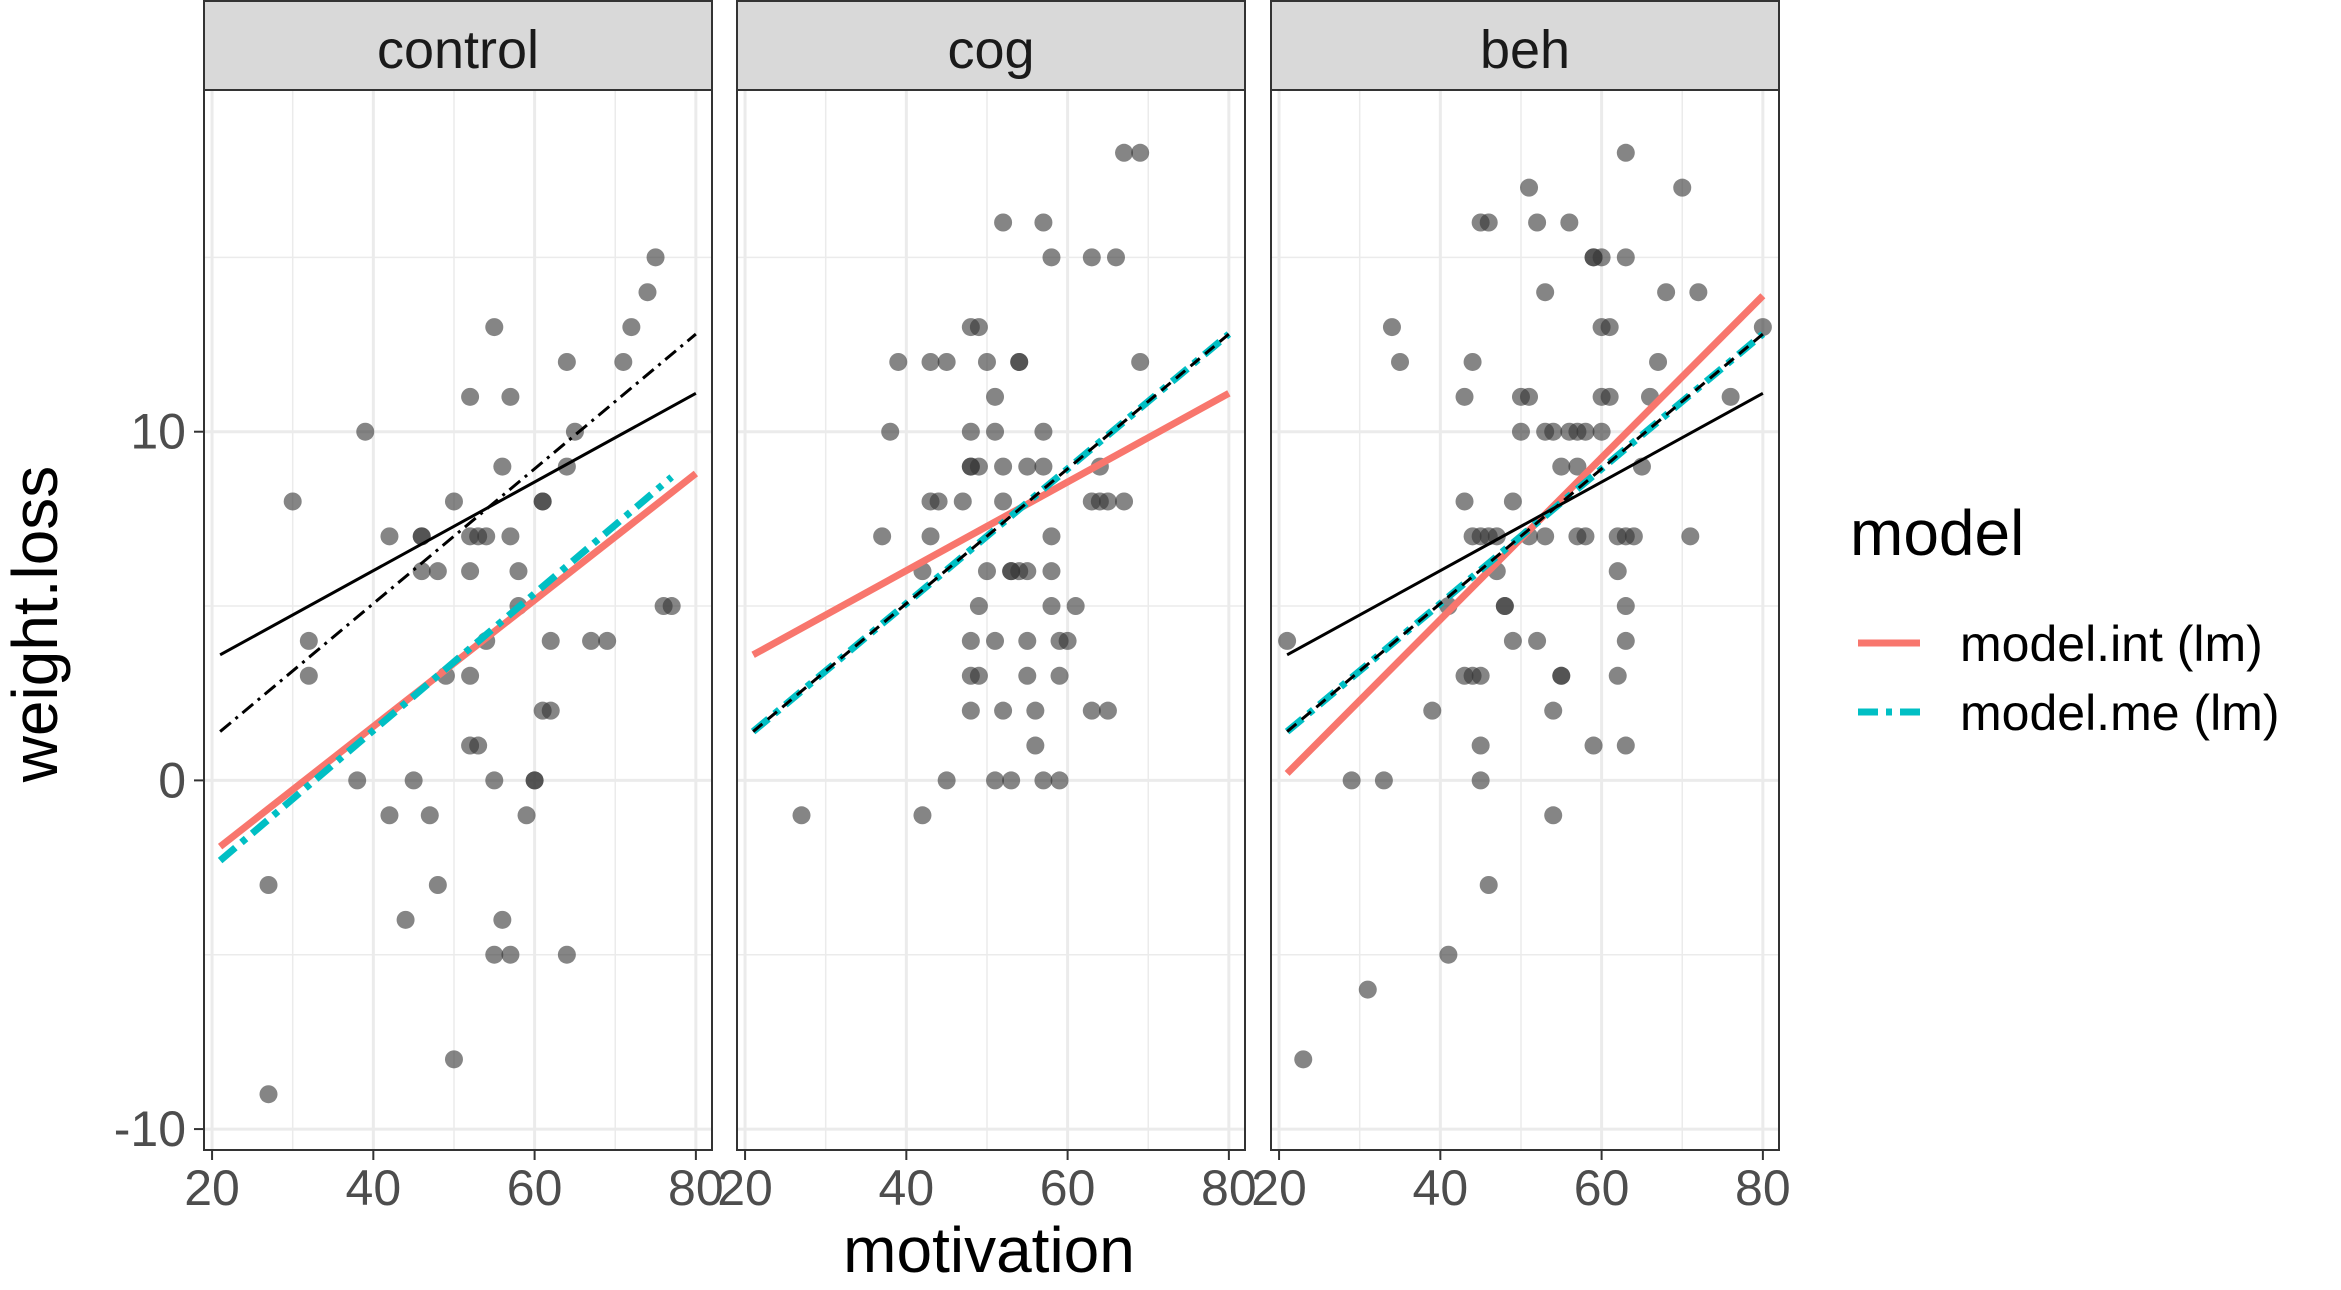 The height and width of the screenshot is (1290, 2341). What do you see at coordinates (745, 1188) in the screenshot?
I see `x-tick-label: 20` at bounding box center [745, 1188].